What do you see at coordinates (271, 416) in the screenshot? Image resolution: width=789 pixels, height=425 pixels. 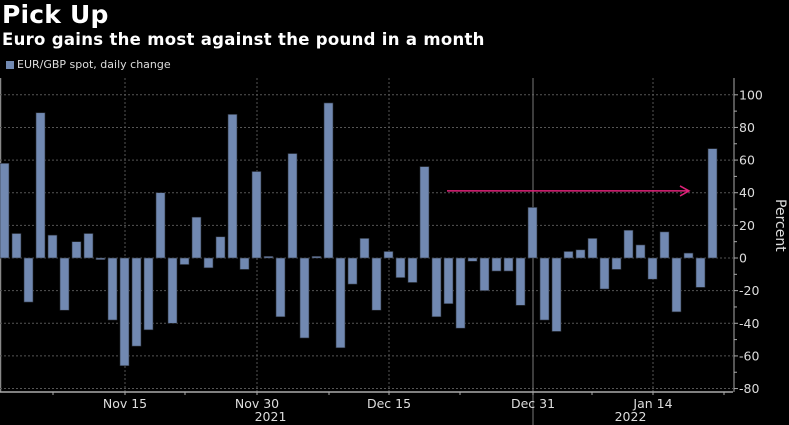 I see `x-year-label: 2021` at bounding box center [271, 416].